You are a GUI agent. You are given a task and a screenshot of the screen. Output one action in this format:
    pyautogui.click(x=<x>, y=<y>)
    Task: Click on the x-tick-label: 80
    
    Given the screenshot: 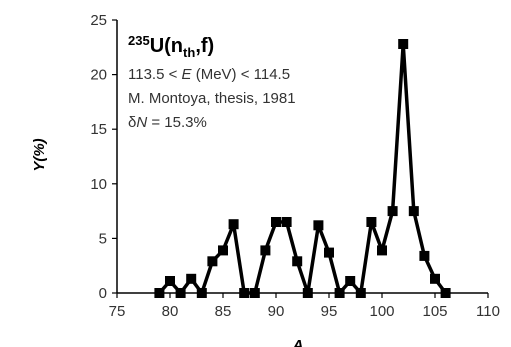 What is the action you would take?
    pyautogui.click(x=170, y=311)
    